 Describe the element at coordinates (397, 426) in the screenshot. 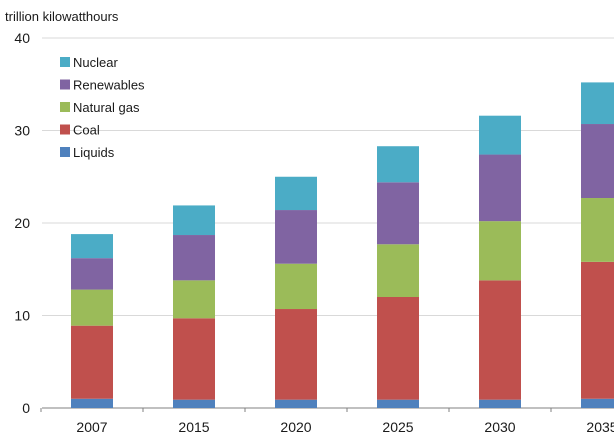

I see `x-tick-label: 2025` at that location.